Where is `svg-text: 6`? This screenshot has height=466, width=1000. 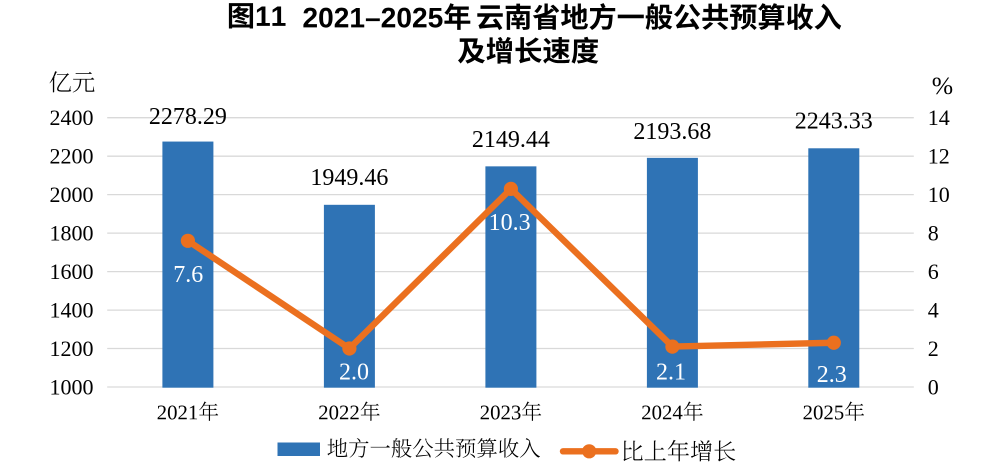
svg-text: 6 is located at coordinates (933, 271).